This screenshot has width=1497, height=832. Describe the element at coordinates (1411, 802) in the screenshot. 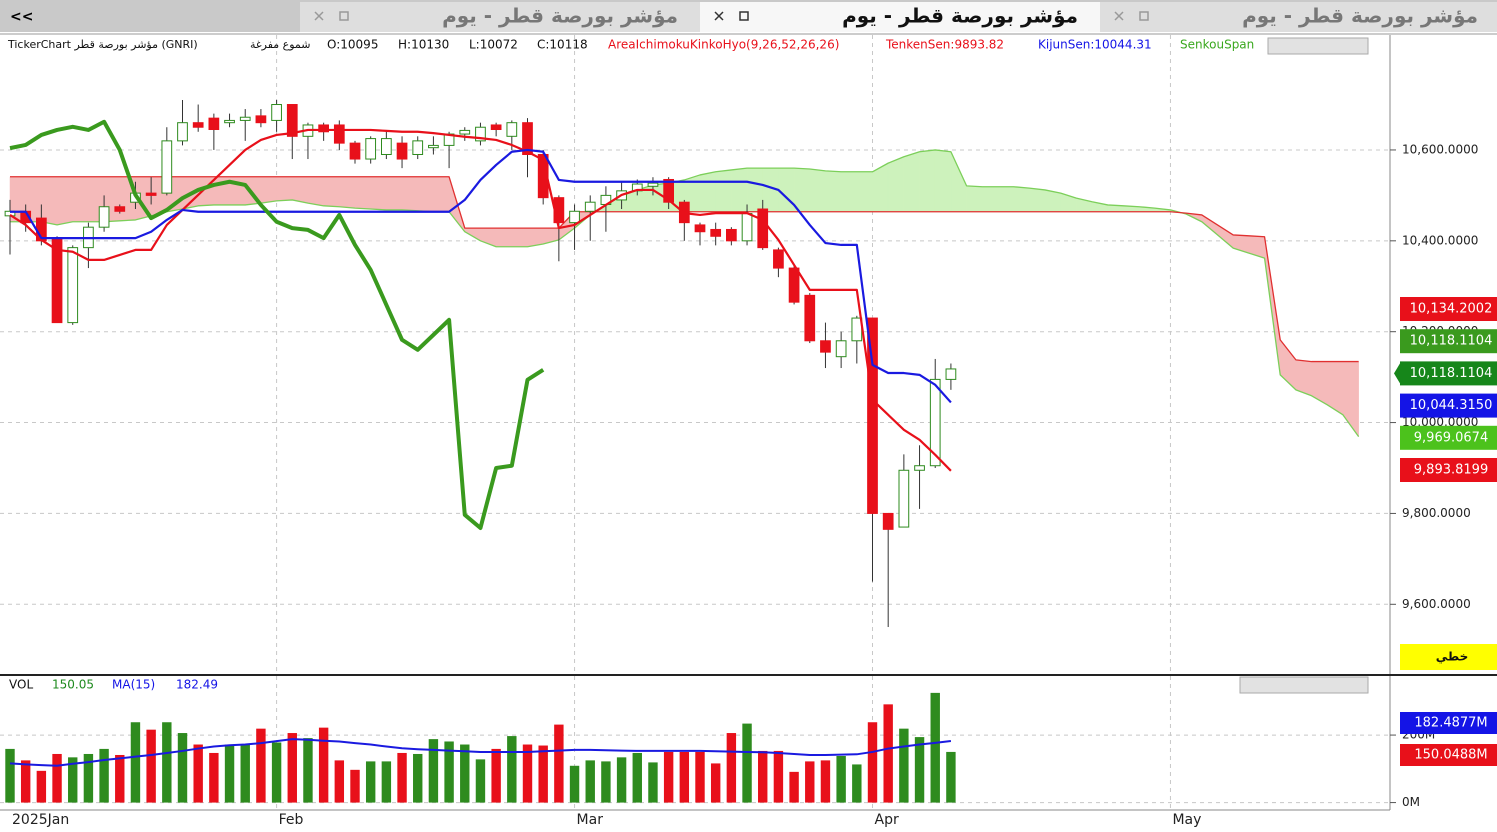

I see `y-tick-label: 0M` at that location.